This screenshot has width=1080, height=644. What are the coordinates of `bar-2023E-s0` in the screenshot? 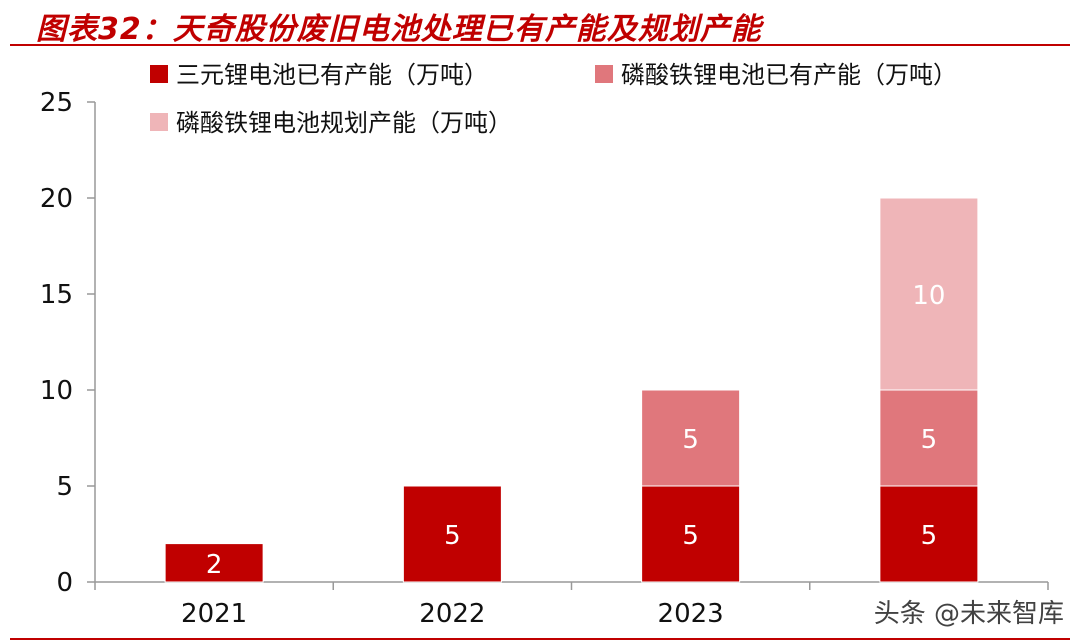 It's located at (929, 534).